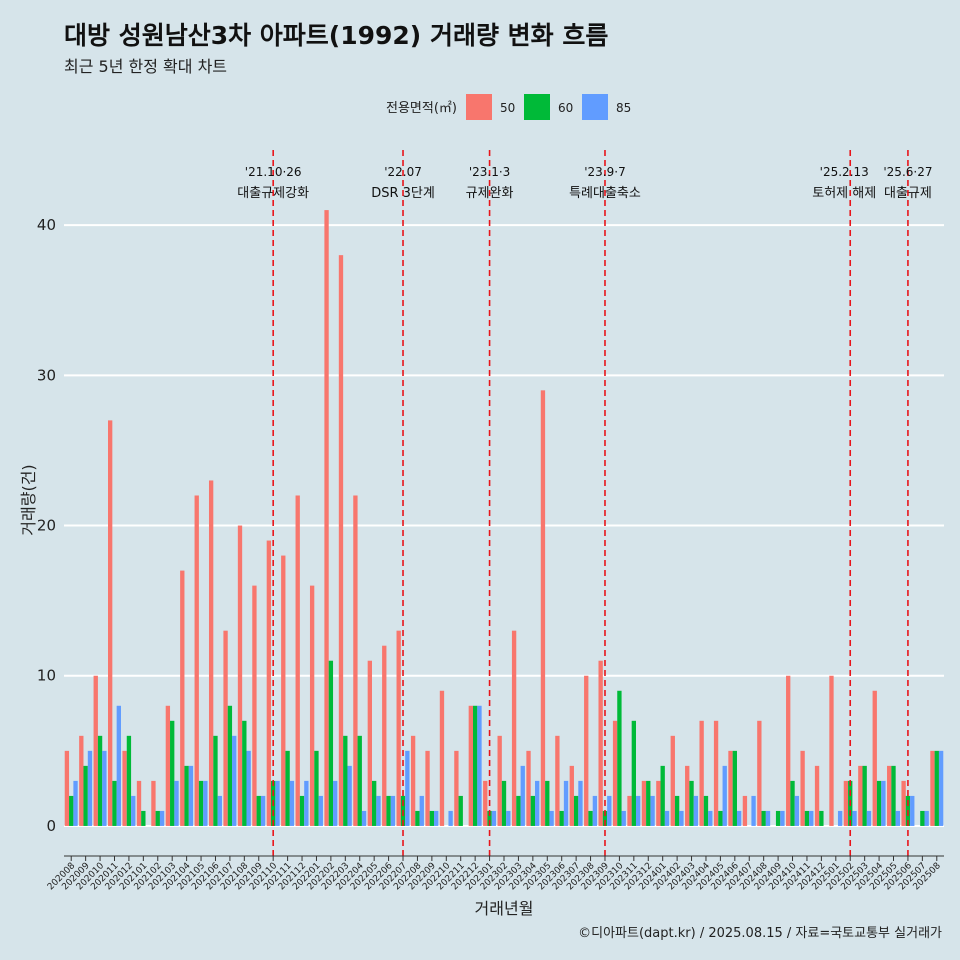 This screenshot has height=960, width=960. Describe the element at coordinates (604, 172) in the screenshot. I see `event-date-label: '23.9·7` at that location.